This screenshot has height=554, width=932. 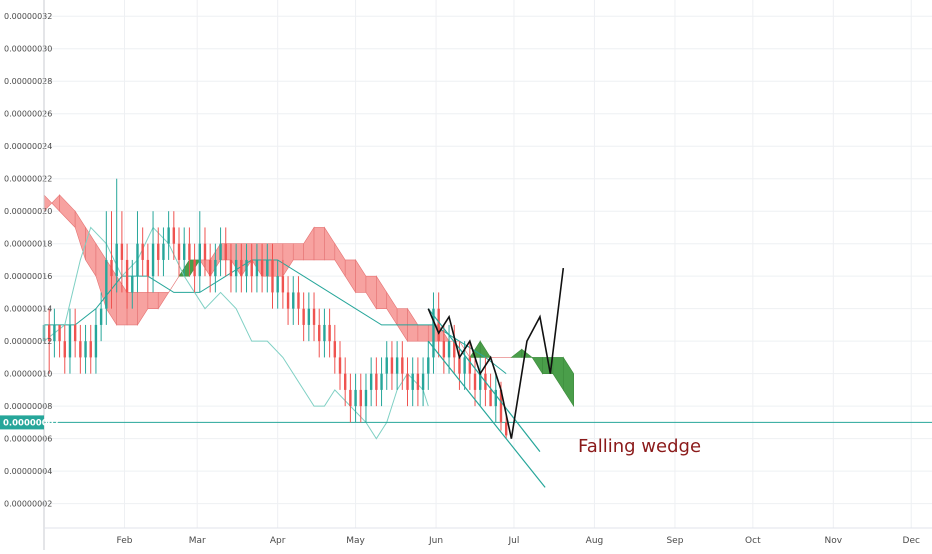 I want to click on y-tick-label: 0.00000006, so click(x=28, y=439).